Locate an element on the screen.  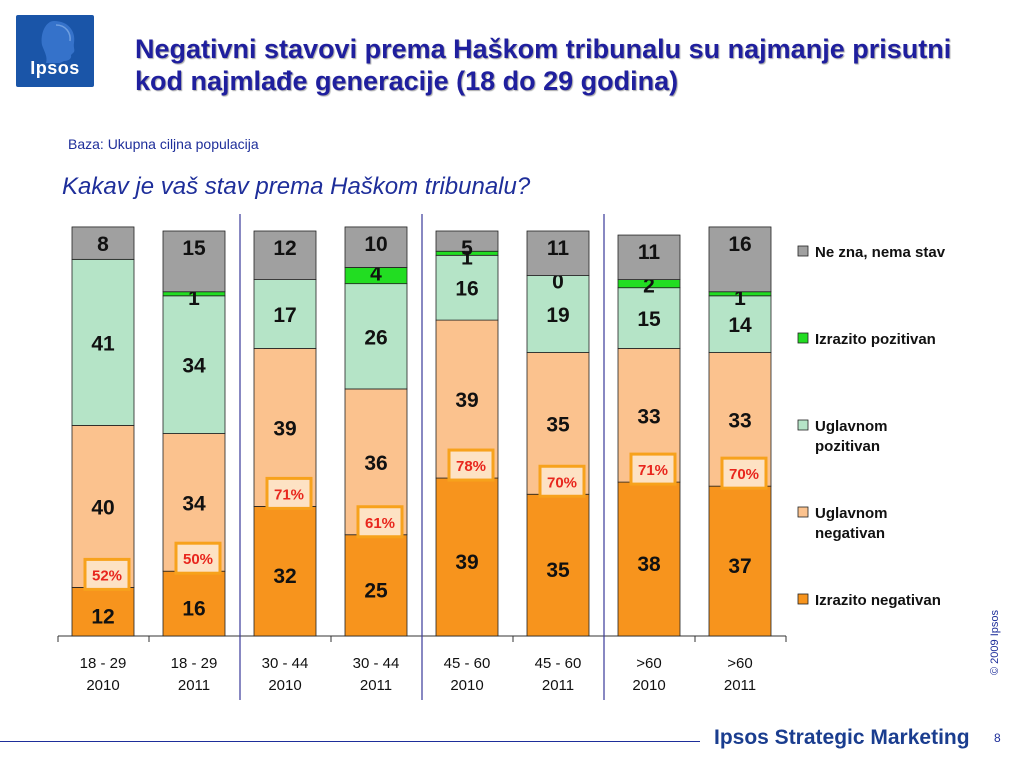
segment-label: 2 is located at coordinates (649, 286).